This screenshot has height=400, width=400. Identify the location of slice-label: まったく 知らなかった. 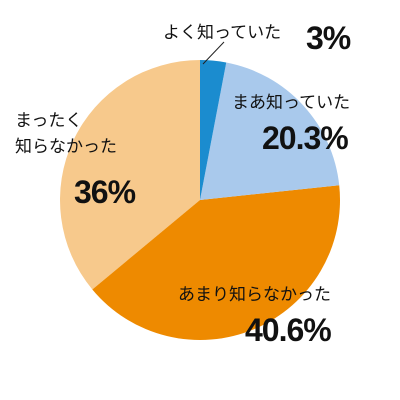
(66, 134).